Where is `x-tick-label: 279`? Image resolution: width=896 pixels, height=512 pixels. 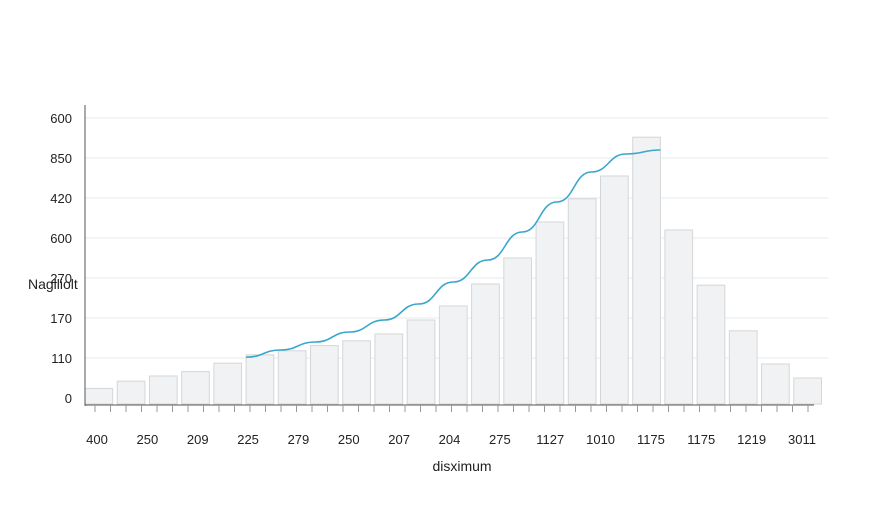 x-tick-label: 279 is located at coordinates (299, 439).